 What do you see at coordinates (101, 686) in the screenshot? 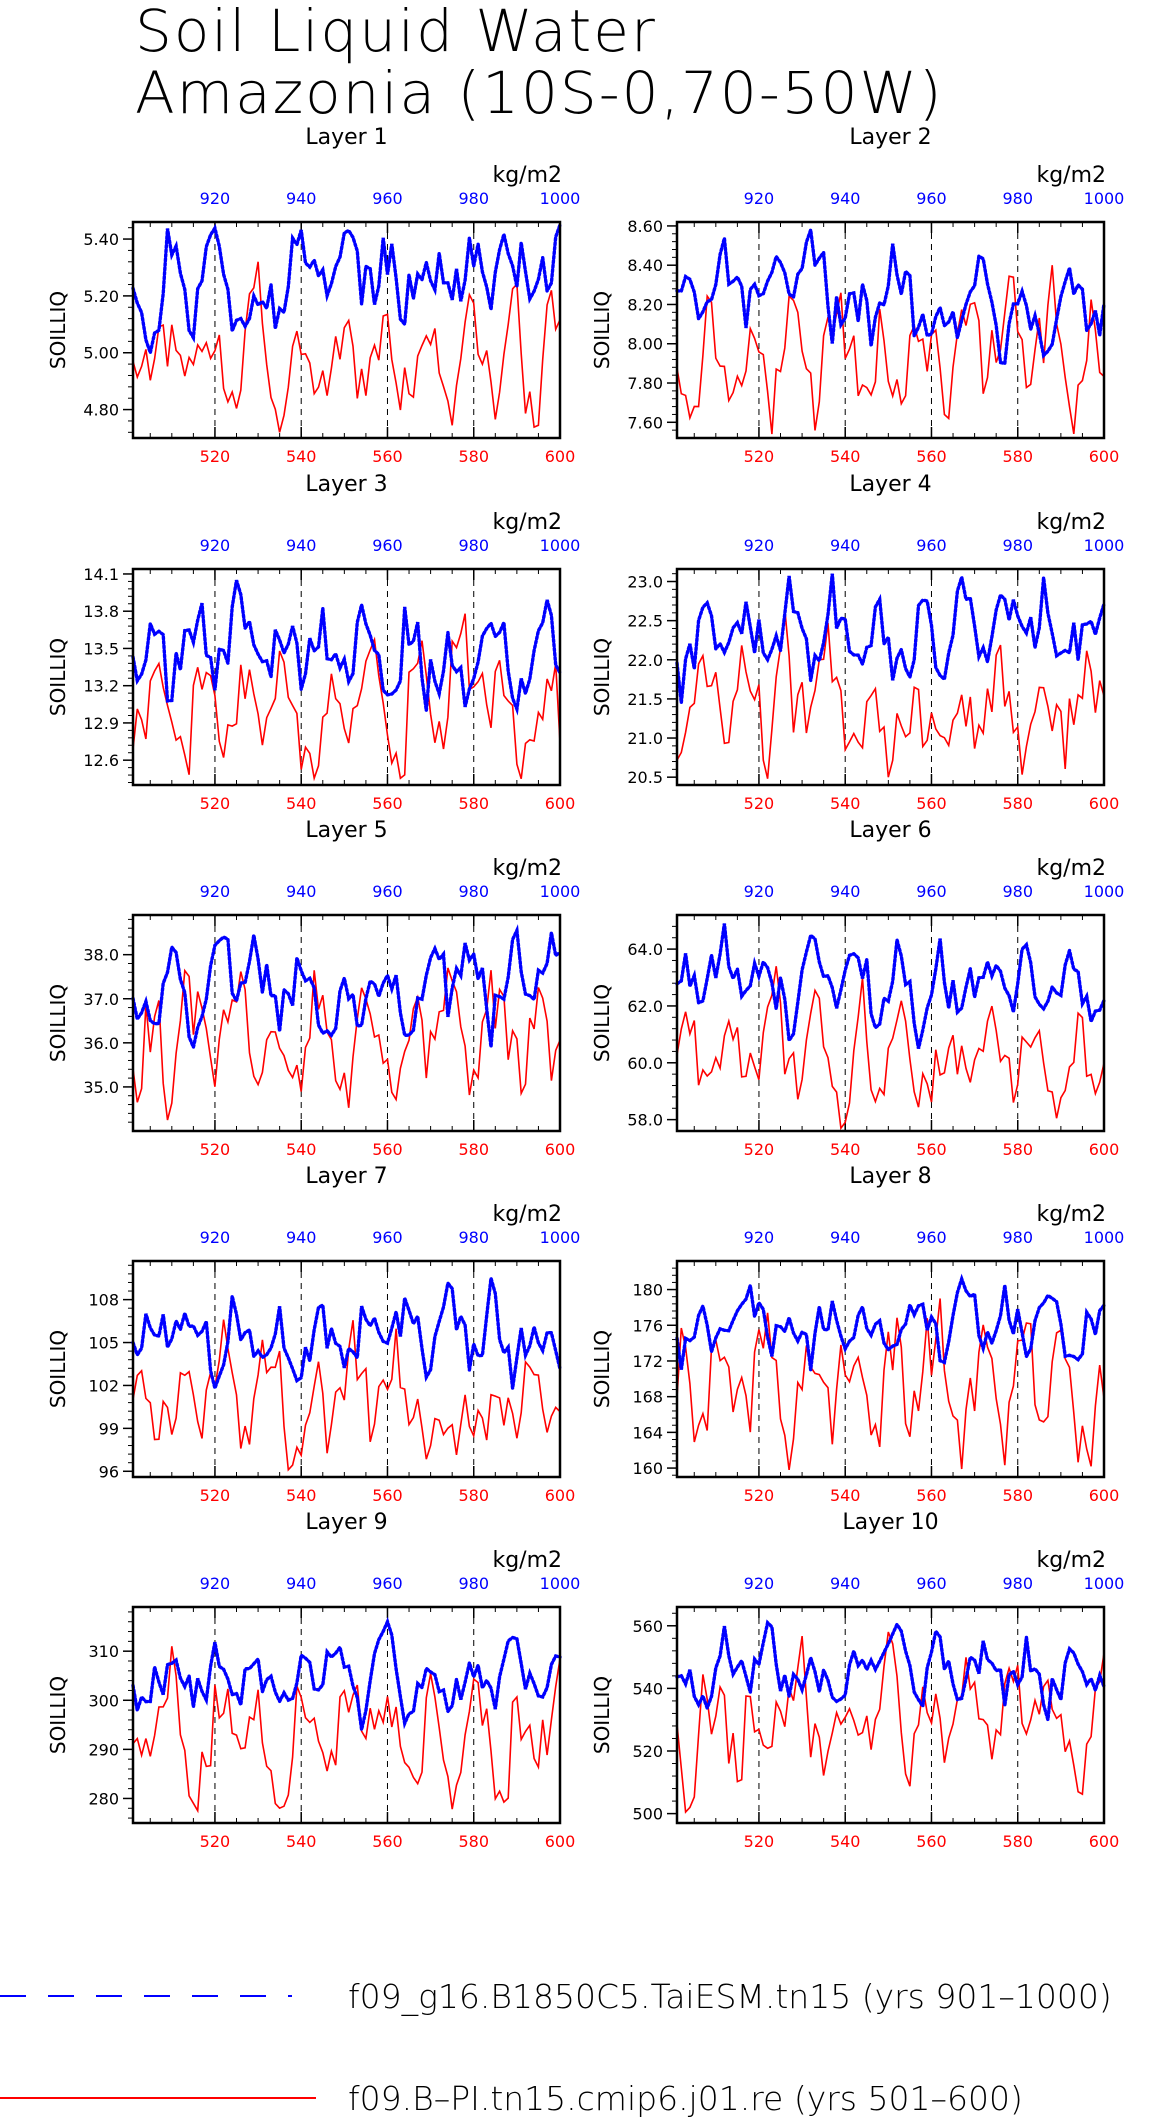
I see `y-tick-label: 13.2` at bounding box center [101, 686].